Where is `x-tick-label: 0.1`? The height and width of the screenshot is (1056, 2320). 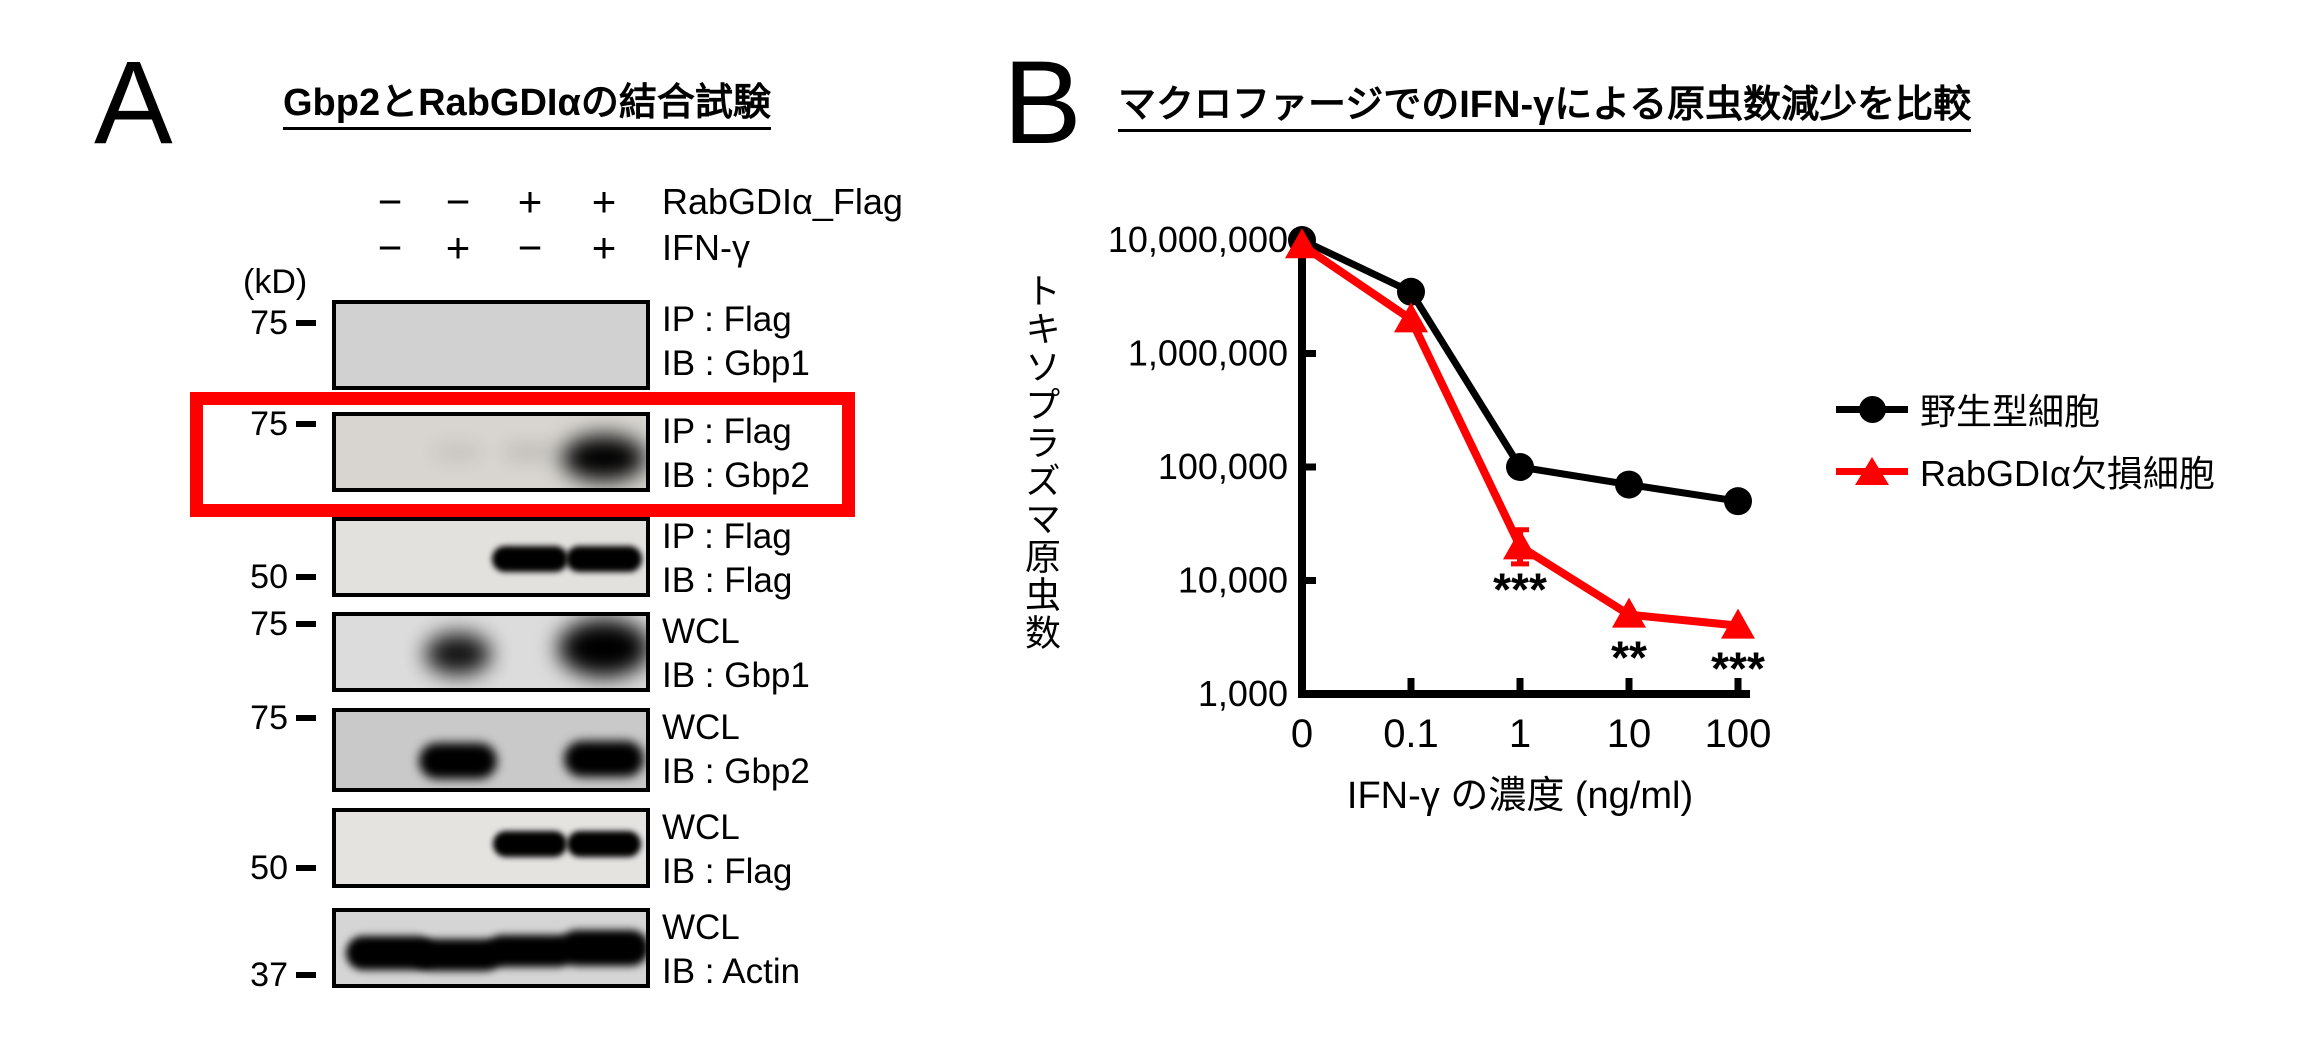 x-tick-label: 0.1 is located at coordinates (1411, 734).